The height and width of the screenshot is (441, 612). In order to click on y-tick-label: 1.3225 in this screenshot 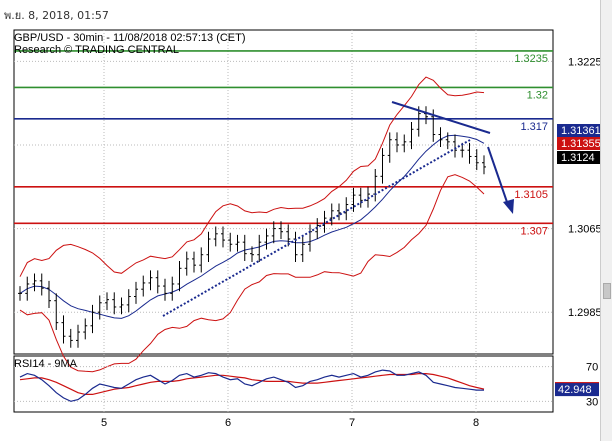, I will do `click(585, 62)`.